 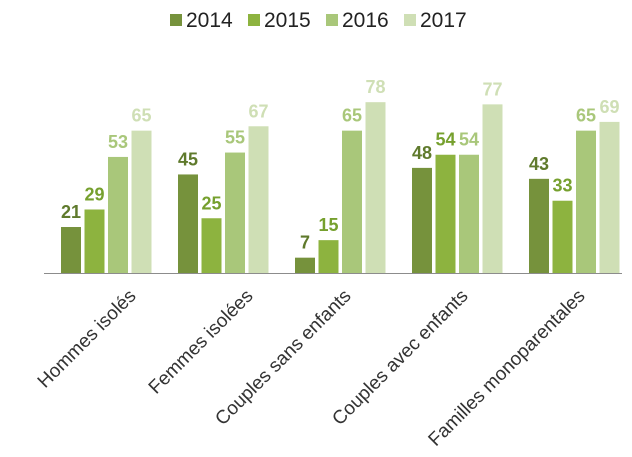 I want to click on value-label-femmes-isolees-2017: 67, so click(x=258, y=111).